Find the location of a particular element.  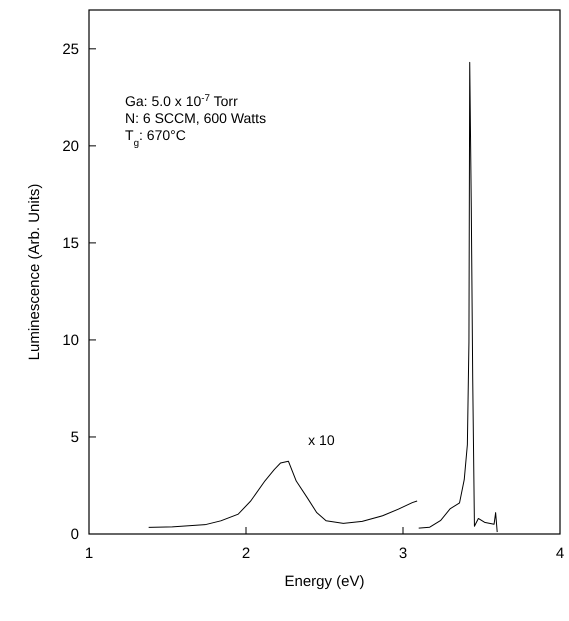

x-tick-label: 2 is located at coordinates (246, 553).